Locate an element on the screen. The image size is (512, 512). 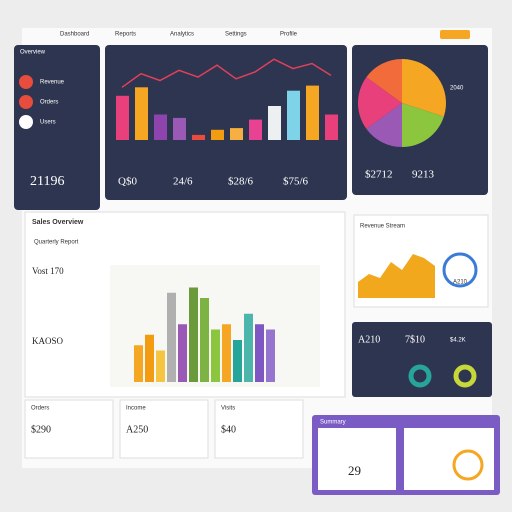
card-title: Income is located at coordinates (136, 409).